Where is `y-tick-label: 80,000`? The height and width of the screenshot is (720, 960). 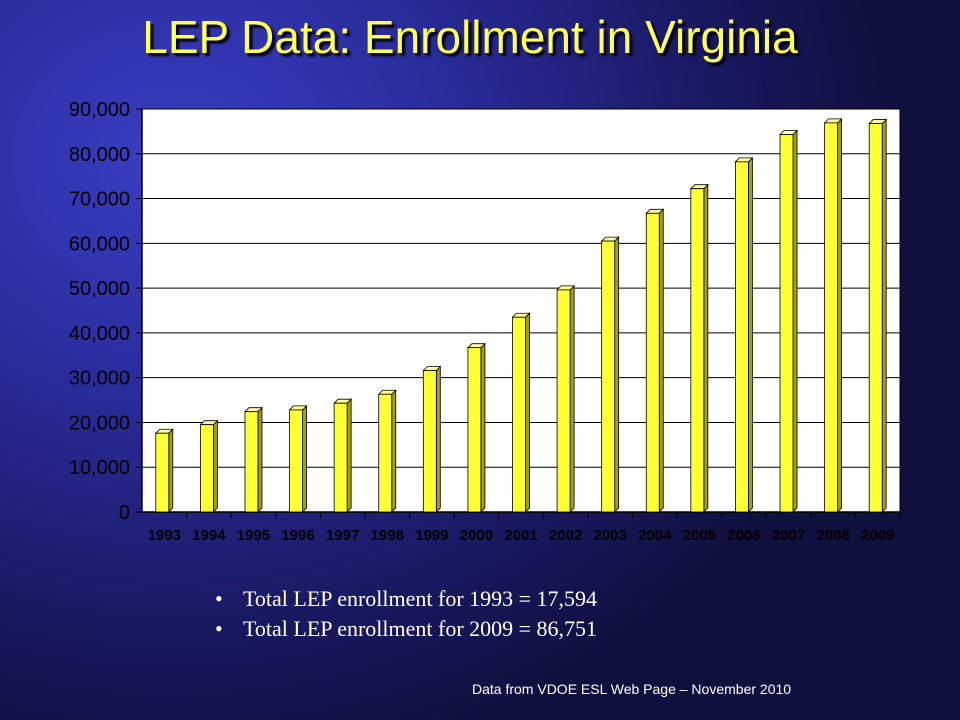
y-tick-label: 80,000 is located at coordinates (99, 155).